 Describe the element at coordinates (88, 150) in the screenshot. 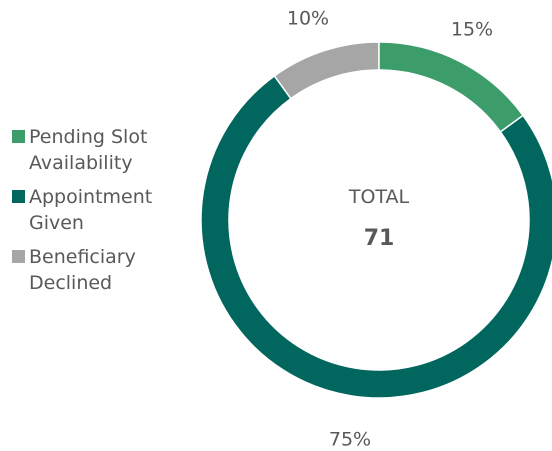

I see `legend-label: Pending Slot Availability` at that location.